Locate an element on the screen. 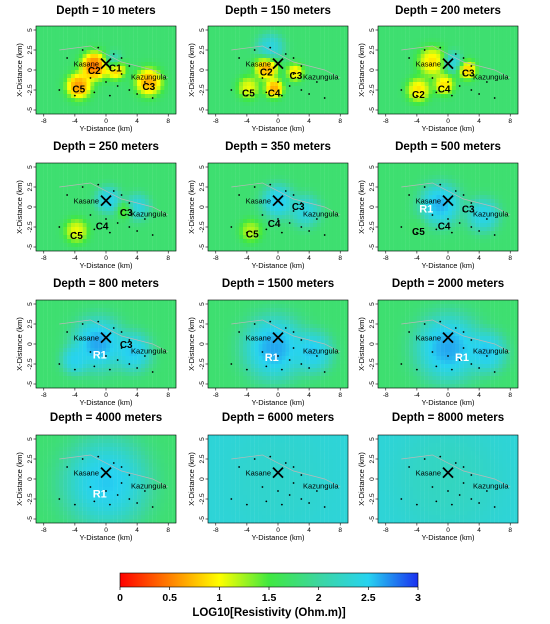 The image size is (550, 624). y-tick-label: 5 is located at coordinates (30, 167).